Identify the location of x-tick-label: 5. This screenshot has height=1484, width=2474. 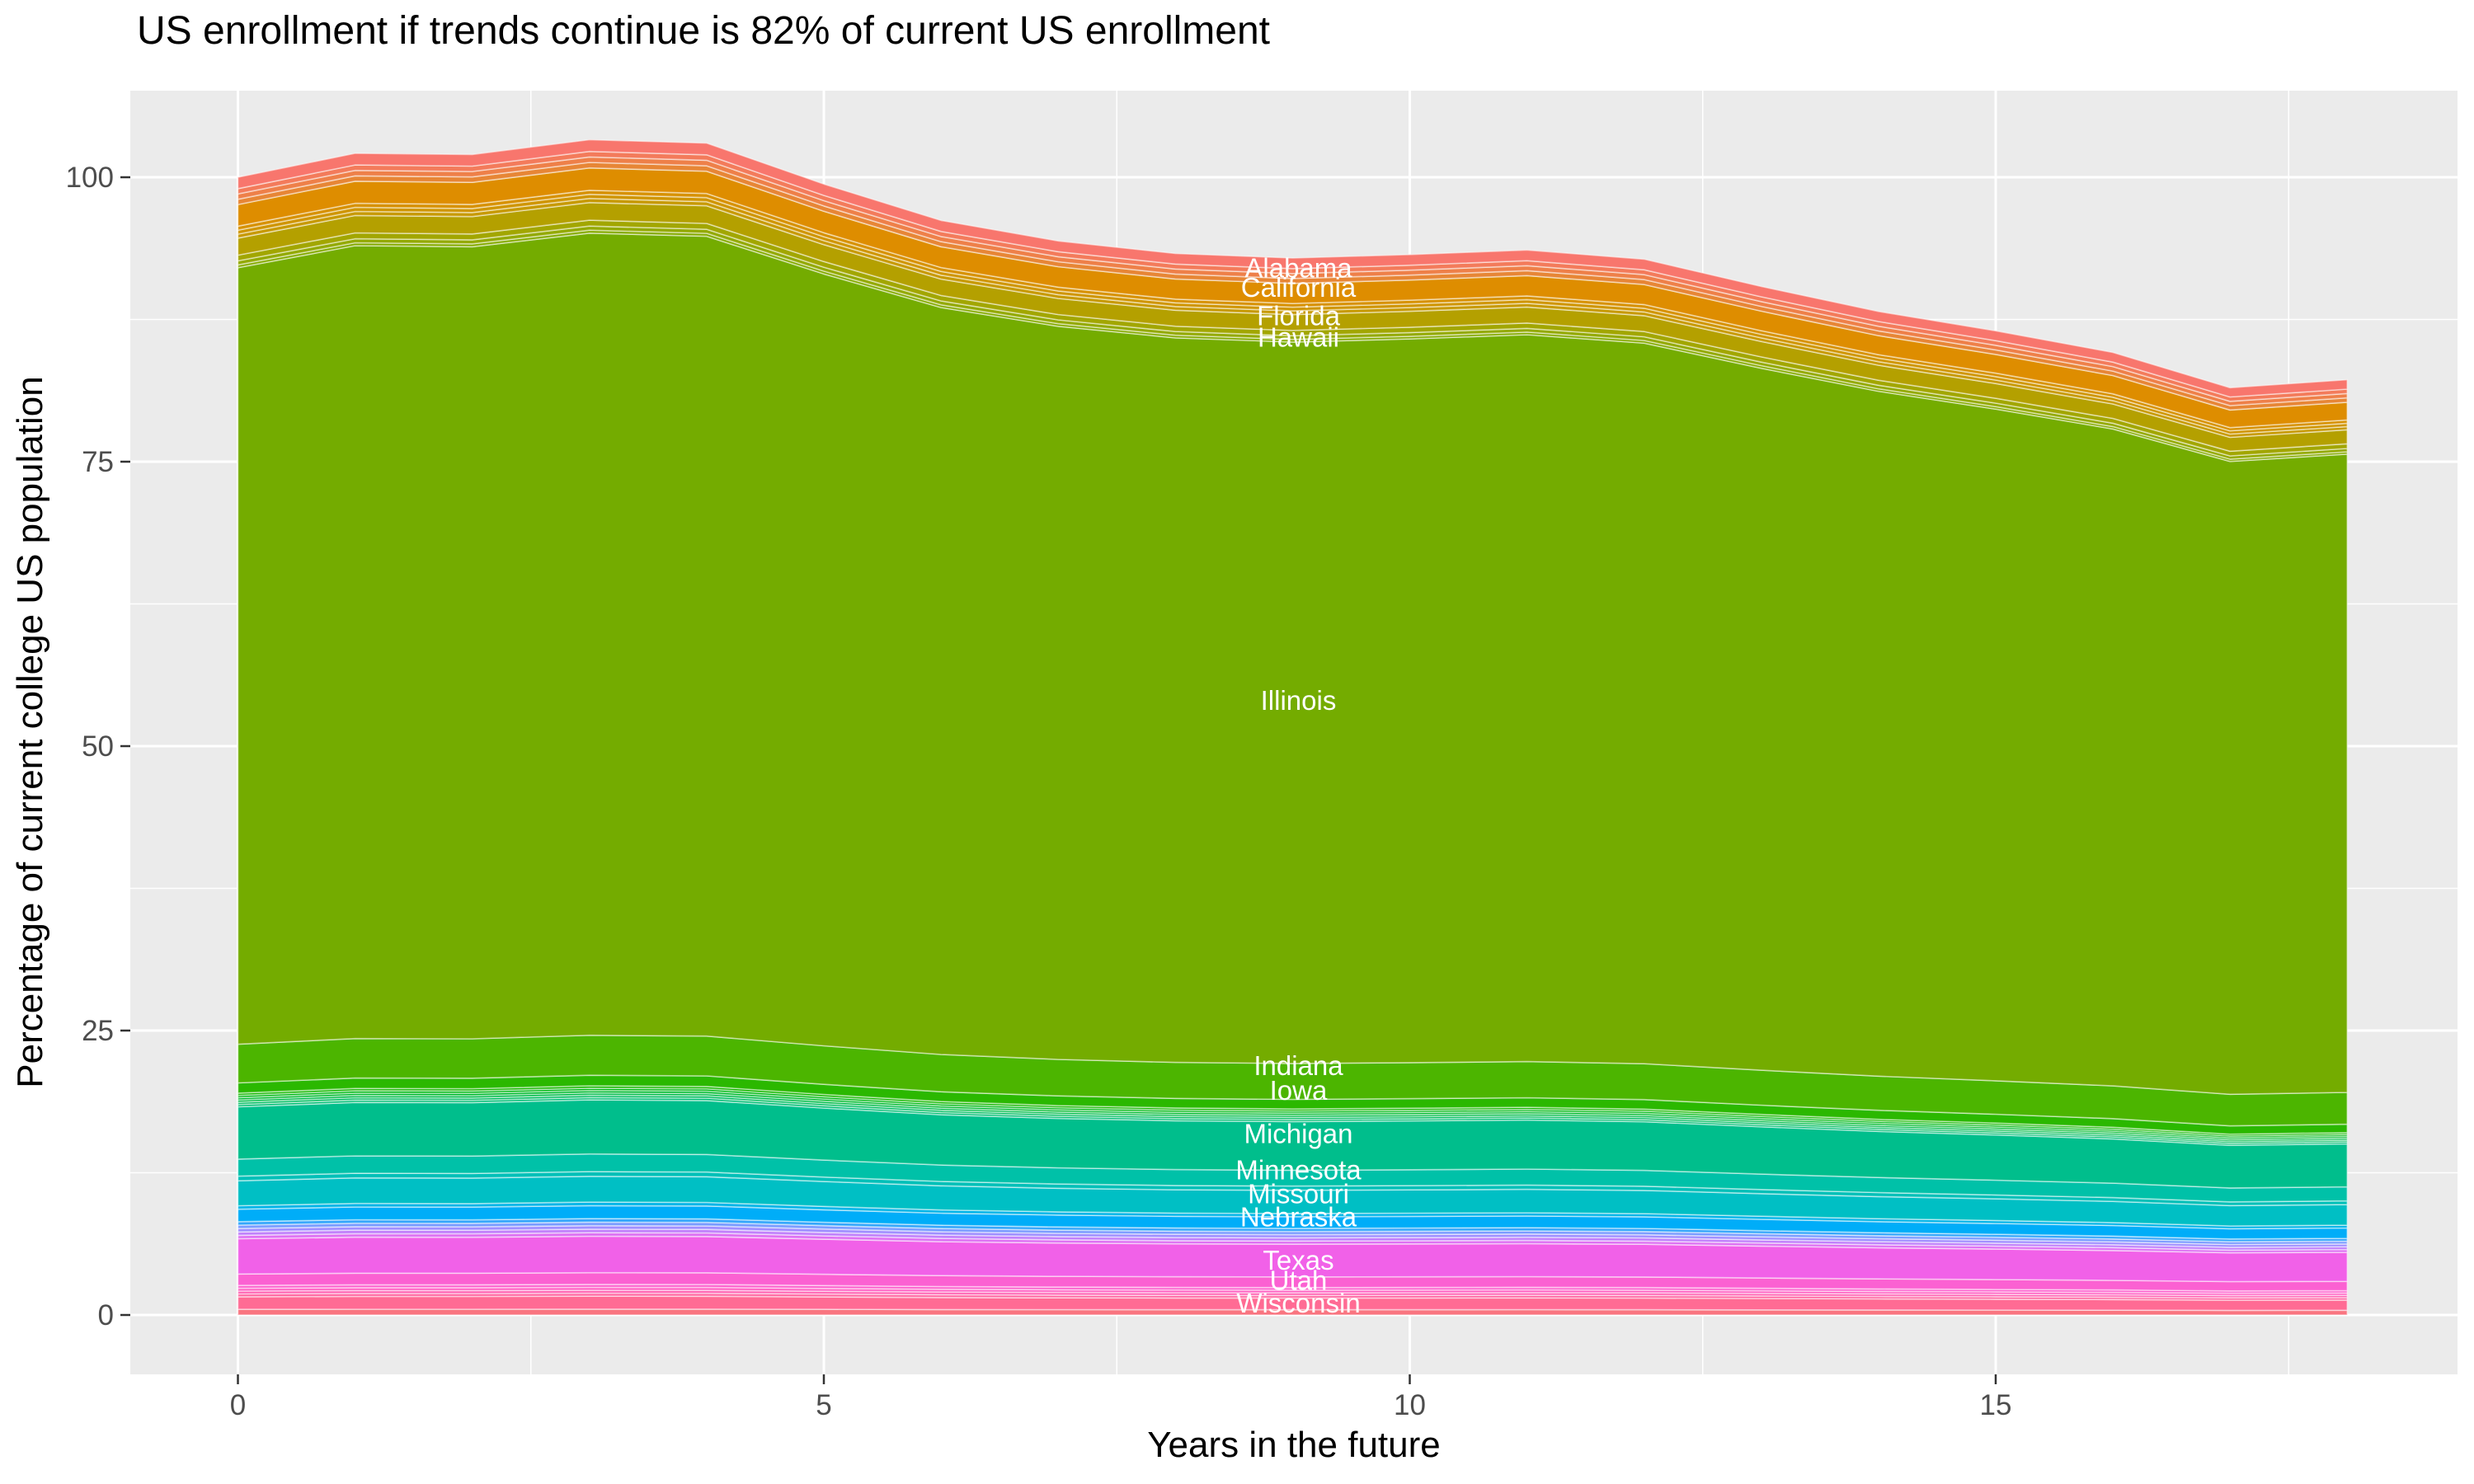
(823, 1405).